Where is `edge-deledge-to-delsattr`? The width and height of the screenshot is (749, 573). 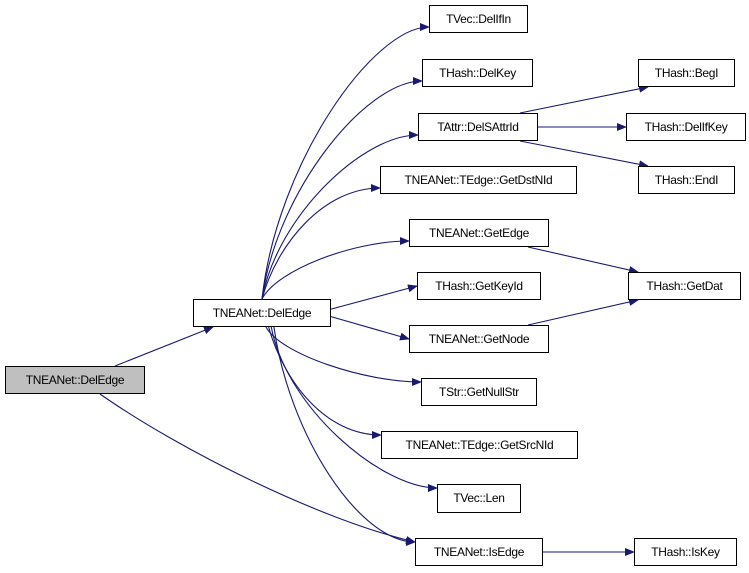 edge-deledge-to-delsattr is located at coordinates (340, 215).